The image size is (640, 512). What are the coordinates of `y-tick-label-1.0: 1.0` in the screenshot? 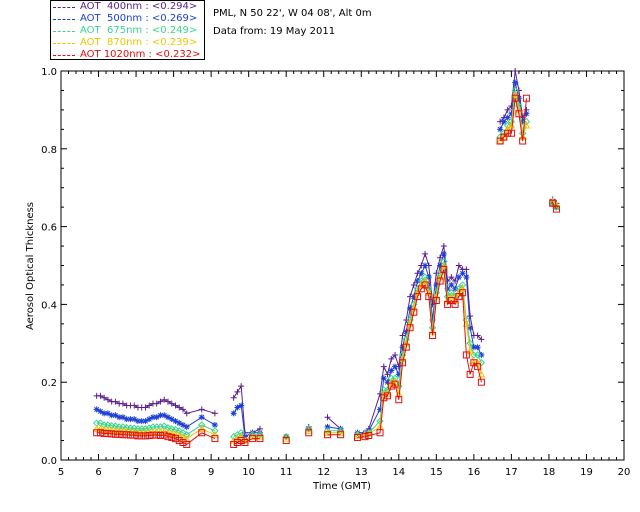 It's located at (49, 72).